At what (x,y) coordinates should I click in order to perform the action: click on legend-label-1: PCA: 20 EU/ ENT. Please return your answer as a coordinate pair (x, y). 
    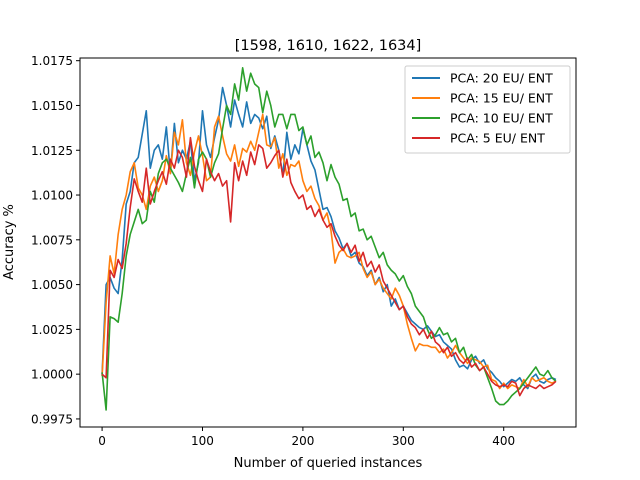
    Looking at the image, I should click on (501, 78).